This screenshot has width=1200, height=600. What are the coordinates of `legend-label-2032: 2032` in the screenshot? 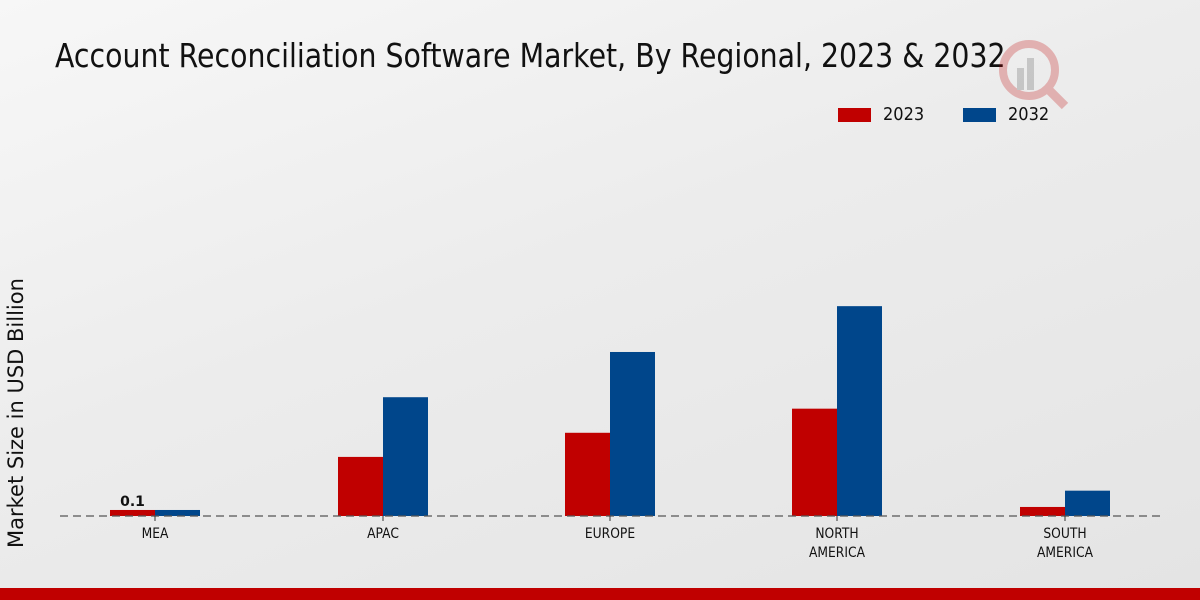 It's located at (1028, 114).